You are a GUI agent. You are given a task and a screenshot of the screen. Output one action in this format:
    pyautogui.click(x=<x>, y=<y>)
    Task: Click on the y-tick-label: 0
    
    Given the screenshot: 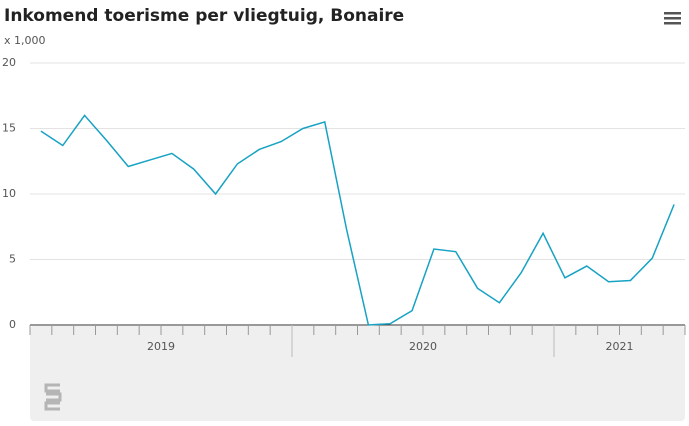 What is the action you would take?
    pyautogui.click(x=12, y=324)
    